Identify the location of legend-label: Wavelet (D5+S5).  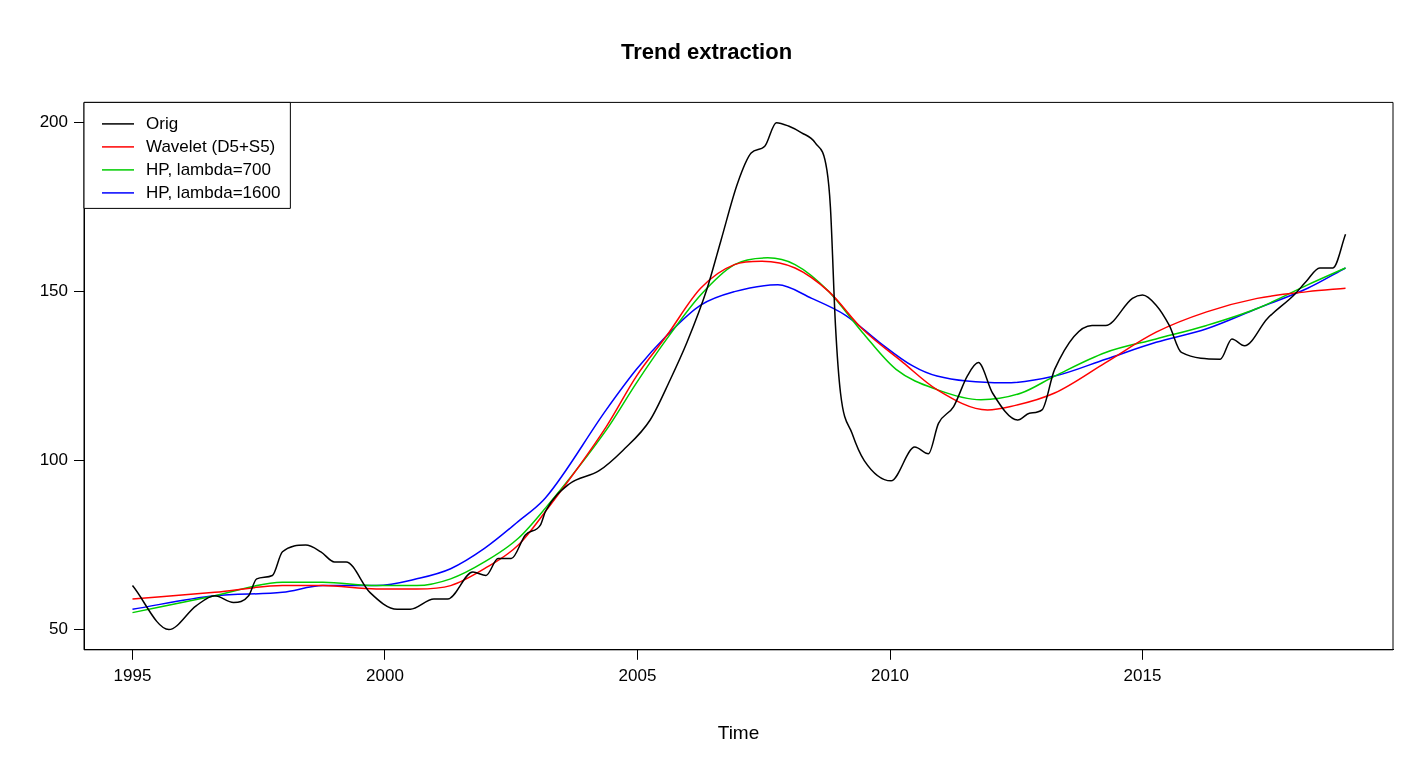
(211, 146).